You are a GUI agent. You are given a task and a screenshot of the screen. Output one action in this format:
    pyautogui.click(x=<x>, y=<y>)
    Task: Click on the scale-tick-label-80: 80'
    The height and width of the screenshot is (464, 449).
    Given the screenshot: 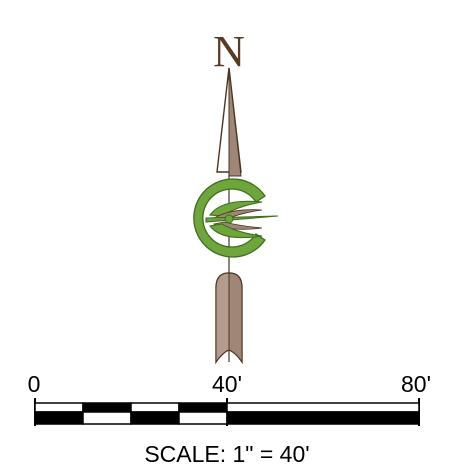 What is the action you would take?
    pyautogui.click(x=416, y=384)
    